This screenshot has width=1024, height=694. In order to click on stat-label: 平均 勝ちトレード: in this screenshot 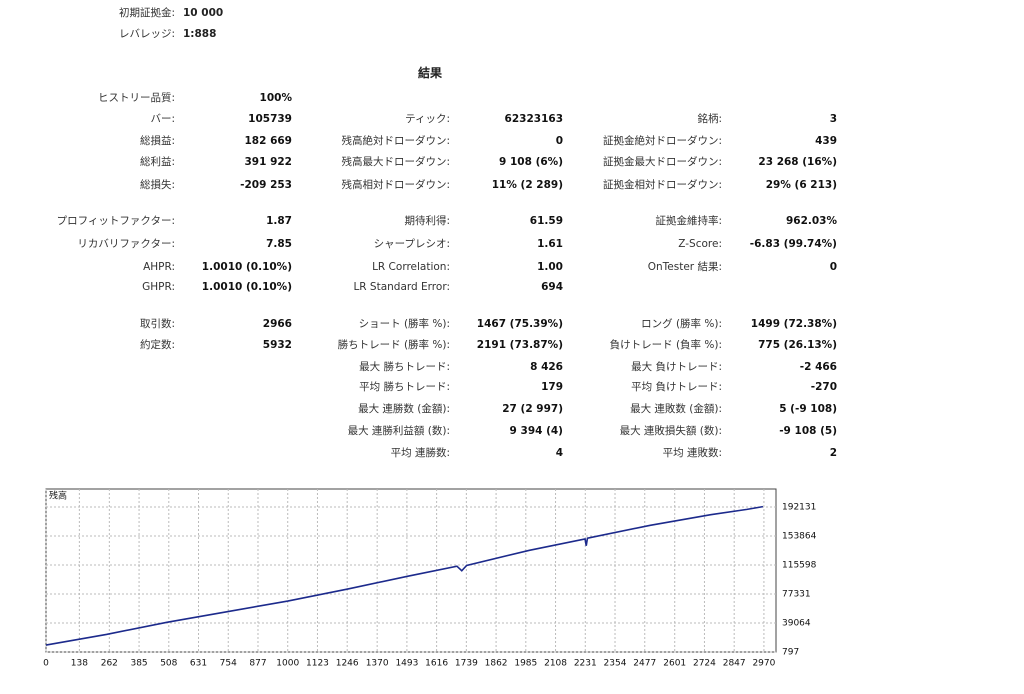, I will do `click(404, 387)`.